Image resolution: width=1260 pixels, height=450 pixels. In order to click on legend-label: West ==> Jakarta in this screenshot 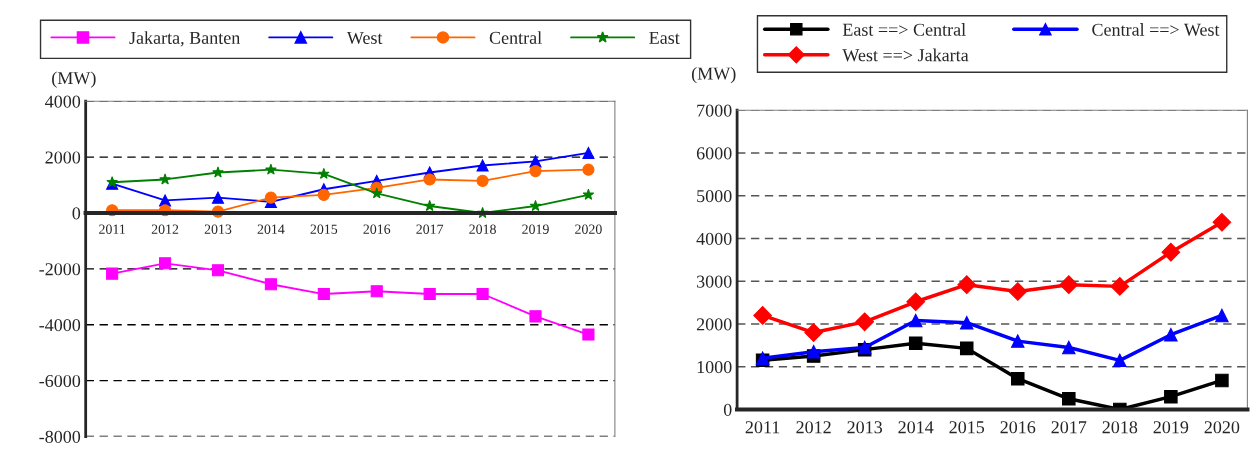, I will do `click(905, 55)`.